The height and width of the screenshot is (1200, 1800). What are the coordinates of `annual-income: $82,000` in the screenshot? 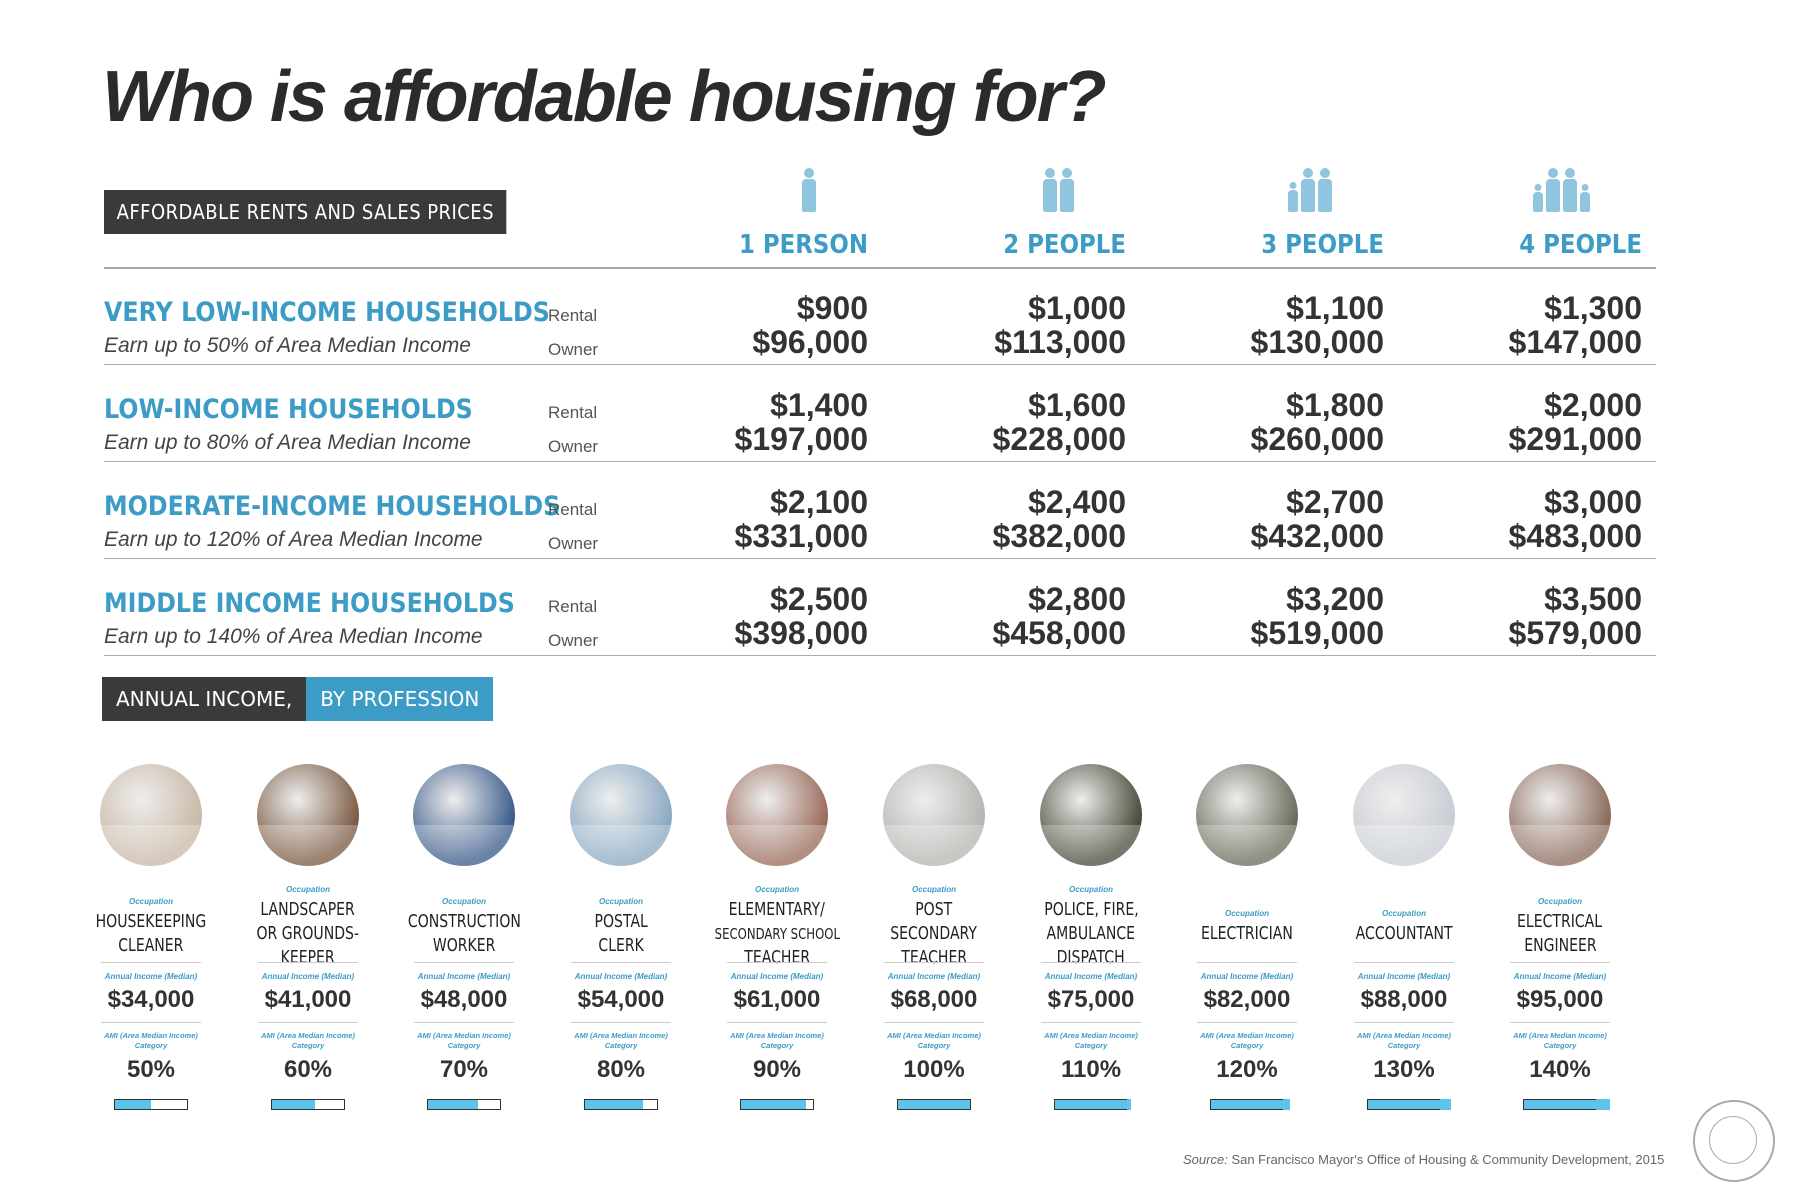 It's located at (1247, 999).